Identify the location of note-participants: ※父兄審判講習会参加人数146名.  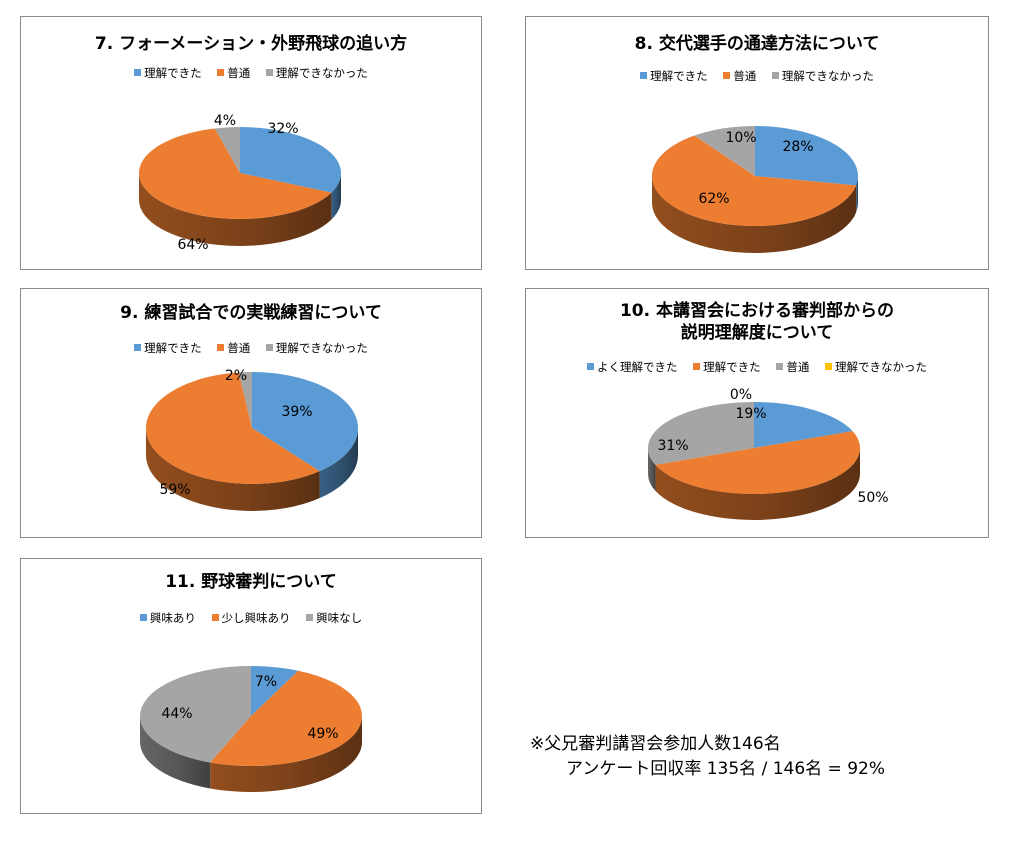
(655, 744).